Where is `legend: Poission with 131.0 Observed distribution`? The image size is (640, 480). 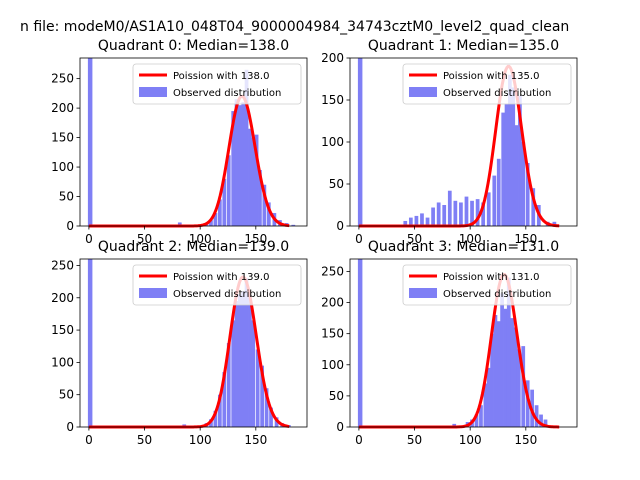 legend: Poission with 131.0 Observed distribution is located at coordinates (487, 285).